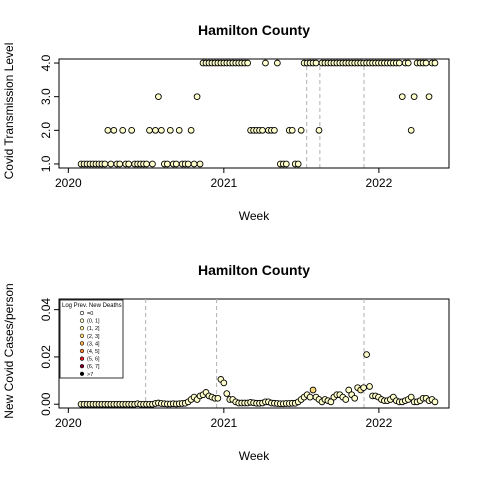 The height and width of the screenshot is (480, 480). I want to click on chart-2-xtick-label-1: 2021, so click(223, 423).